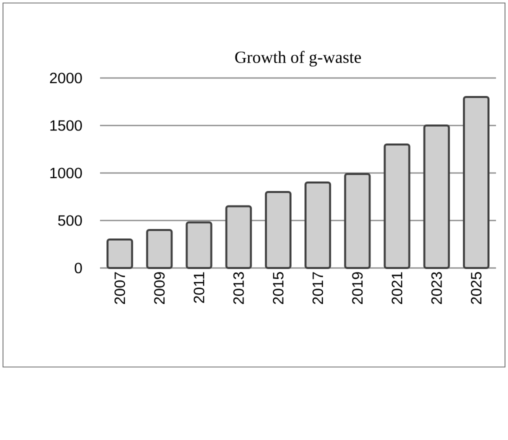 The image size is (508, 440). Describe the element at coordinates (70, 220) in the screenshot. I see `y-tick-label: 500` at that location.